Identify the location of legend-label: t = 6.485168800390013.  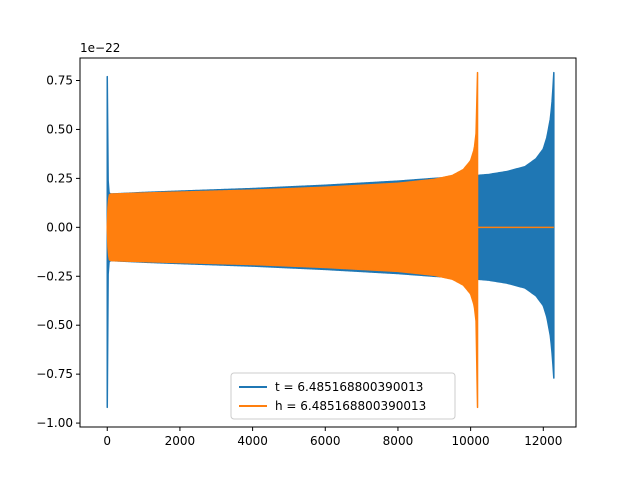
(349, 387).